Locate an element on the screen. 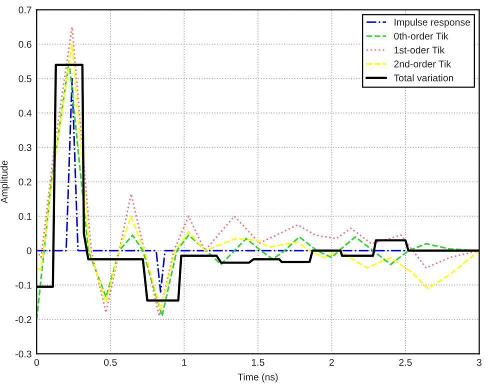 Image resolution: width=489 pixels, height=391 pixels. x-tick-label: 2.5 is located at coordinates (405, 362).